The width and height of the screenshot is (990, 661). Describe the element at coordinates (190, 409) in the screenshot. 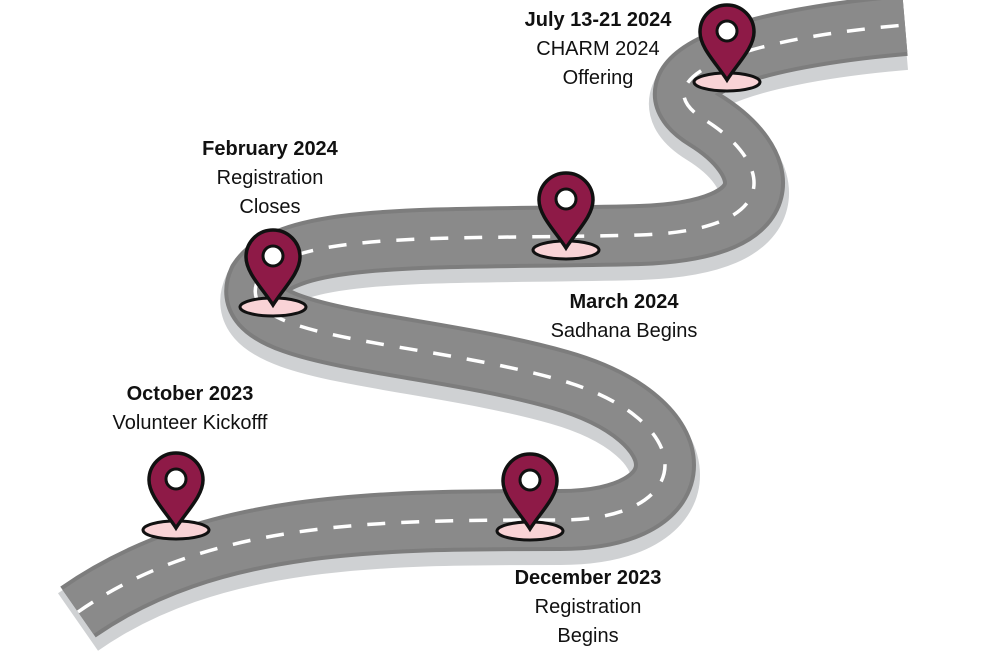

I see `milestone-october-2023: October 2023 Volunteer Kickofff` at that location.